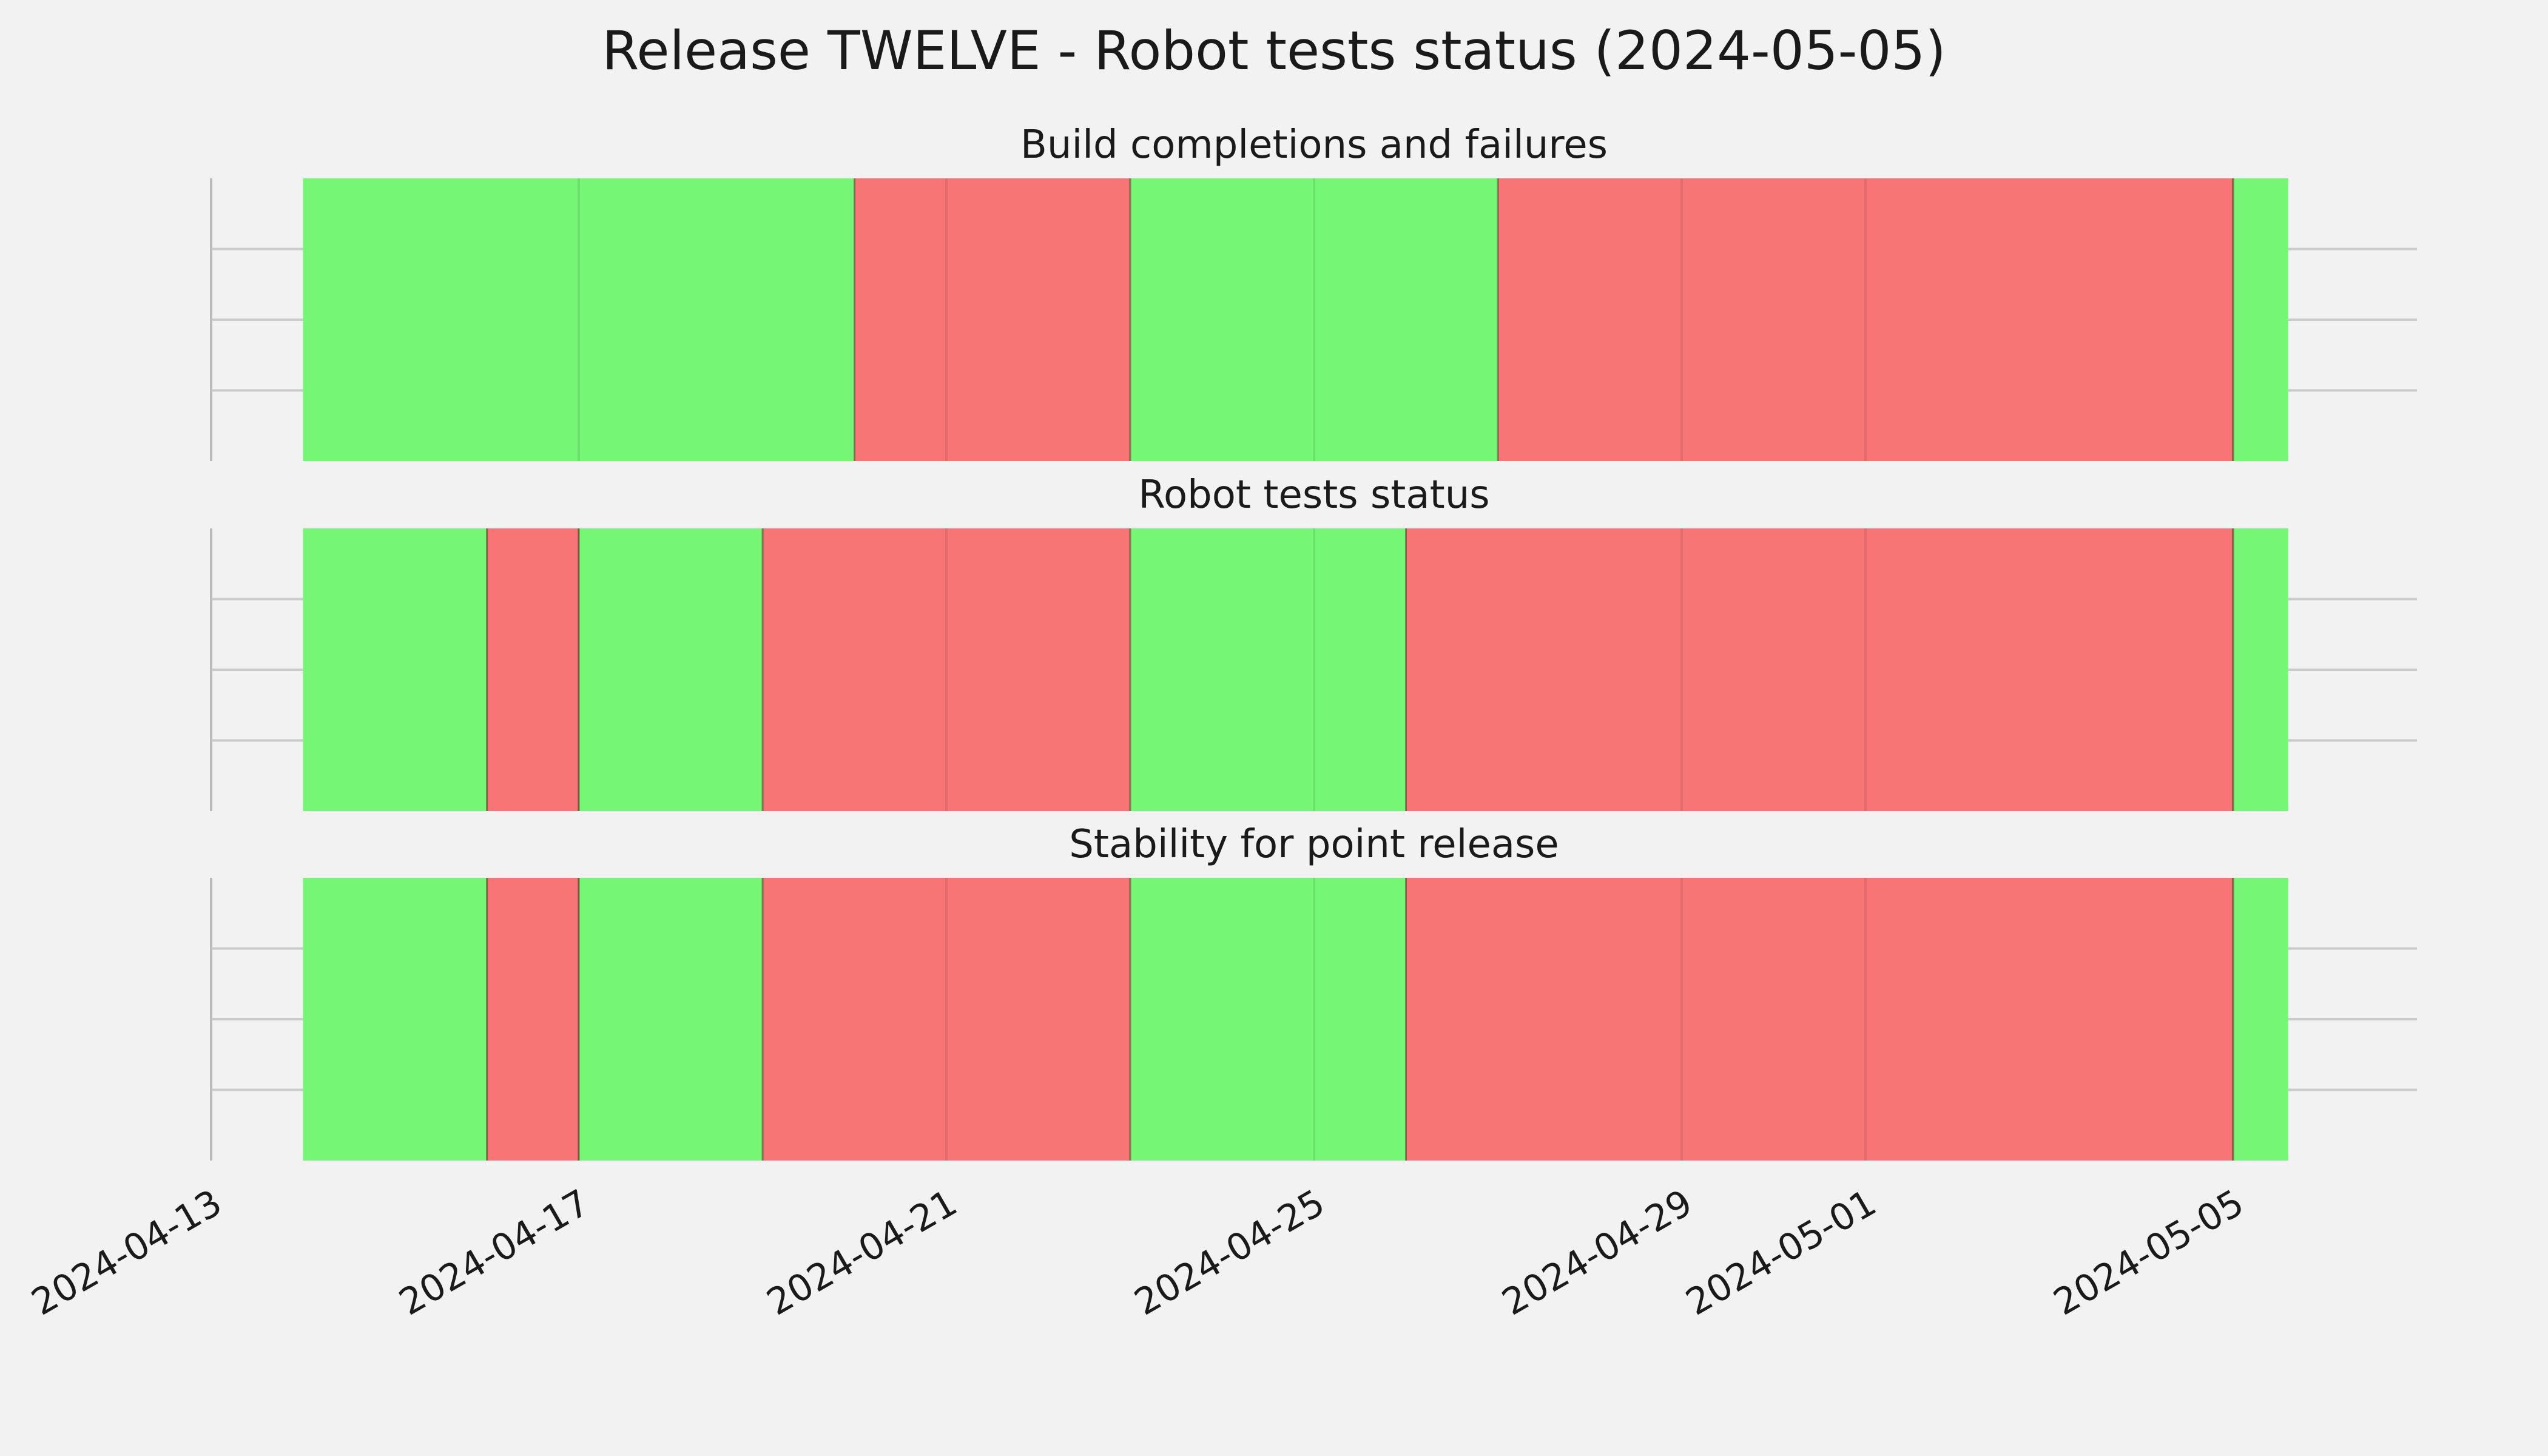  What do you see at coordinates (862, 1252) in the screenshot?
I see `x-tick-label: 2024-04-21` at bounding box center [862, 1252].